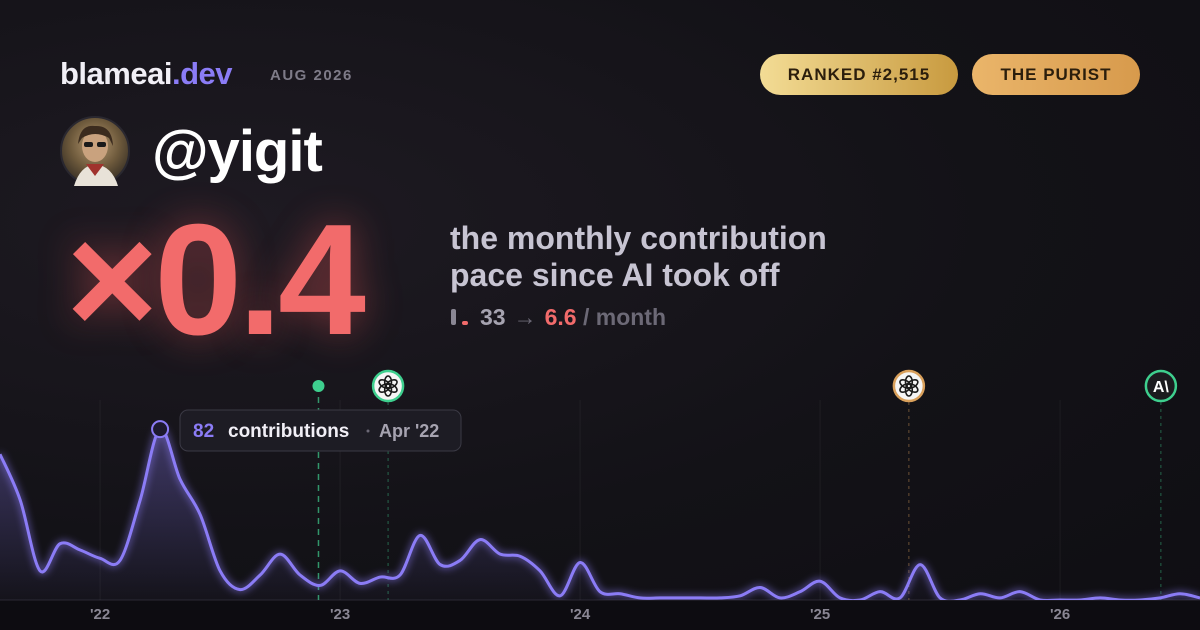 The height and width of the screenshot is (630, 1200). I want to click on handle: @yigit, so click(237, 151).